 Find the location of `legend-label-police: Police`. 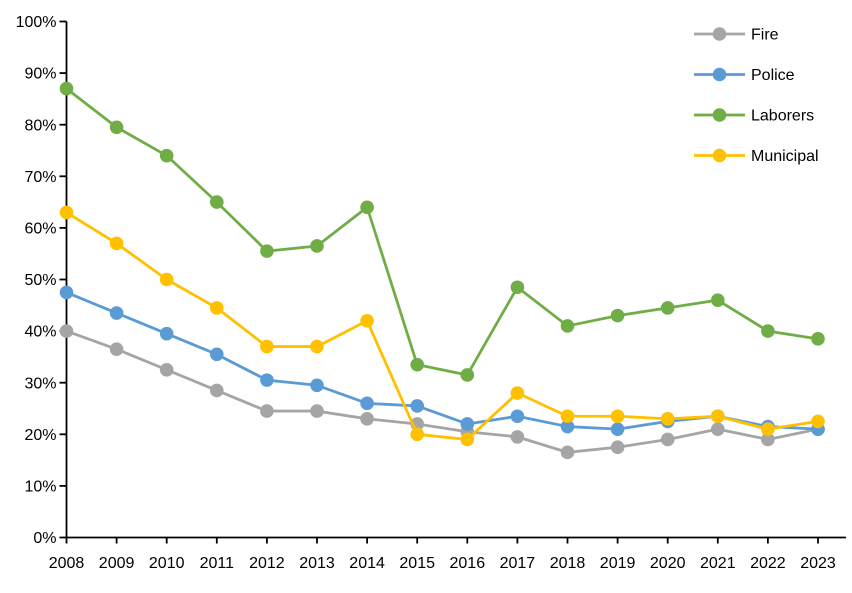

legend-label-police: Police is located at coordinates (773, 75).